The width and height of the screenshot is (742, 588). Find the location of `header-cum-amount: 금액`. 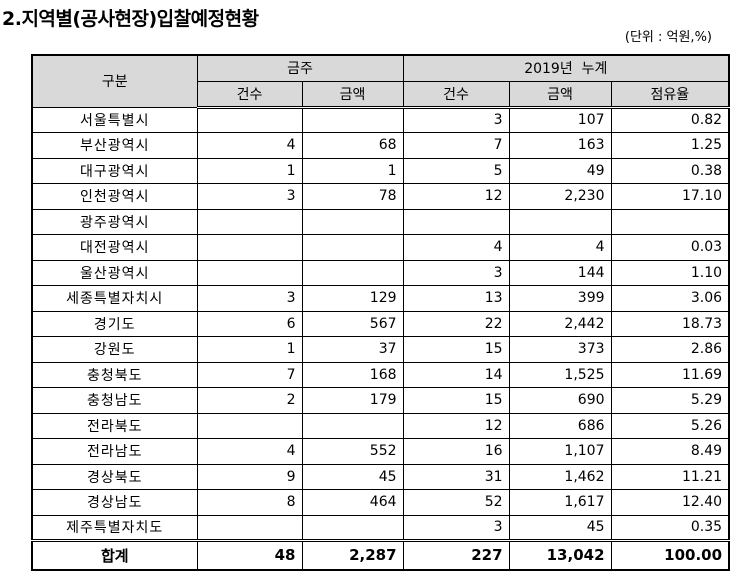

header-cum-amount: 금액 is located at coordinates (560, 94).